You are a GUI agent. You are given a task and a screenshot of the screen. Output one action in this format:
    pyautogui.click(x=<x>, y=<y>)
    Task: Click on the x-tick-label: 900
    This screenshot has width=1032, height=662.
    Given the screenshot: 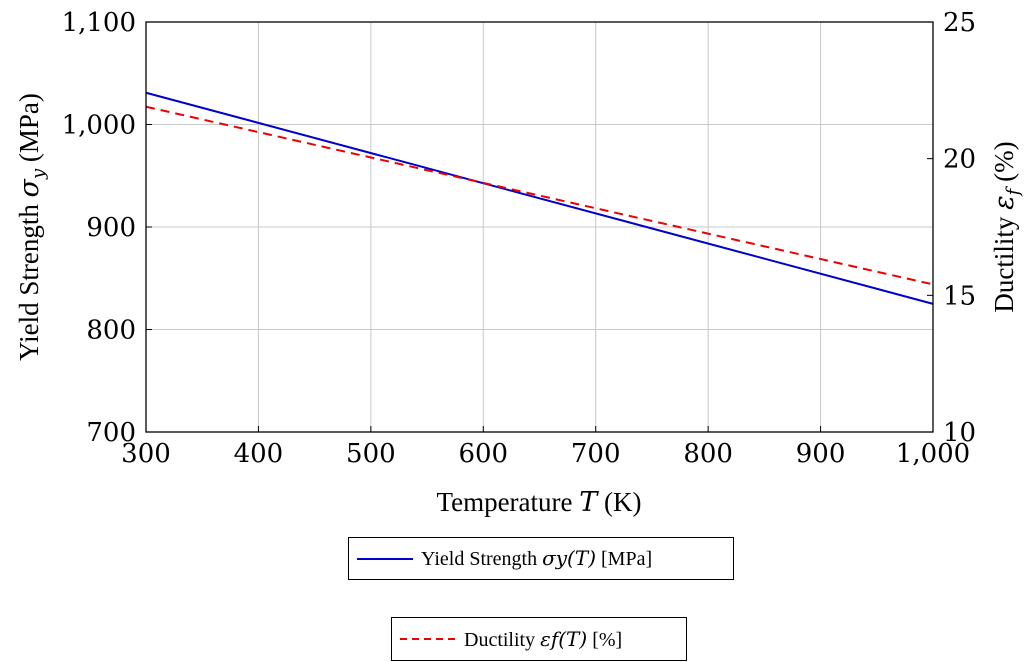 What is the action you would take?
    pyautogui.click(x=821, y=454)
    